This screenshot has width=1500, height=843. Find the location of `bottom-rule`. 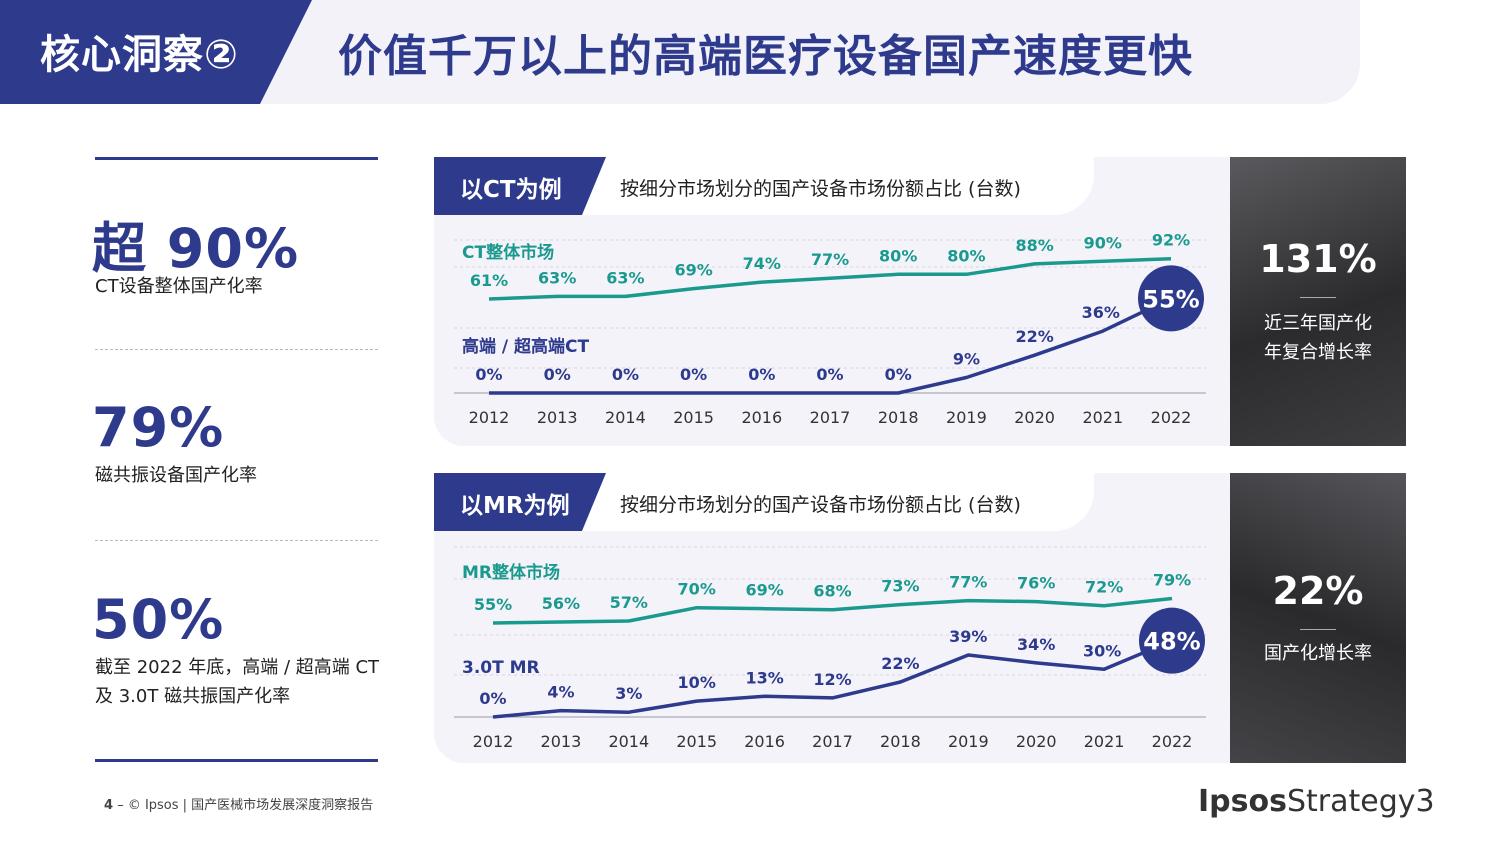

bottom-rule is located at coordinates (236, 760).